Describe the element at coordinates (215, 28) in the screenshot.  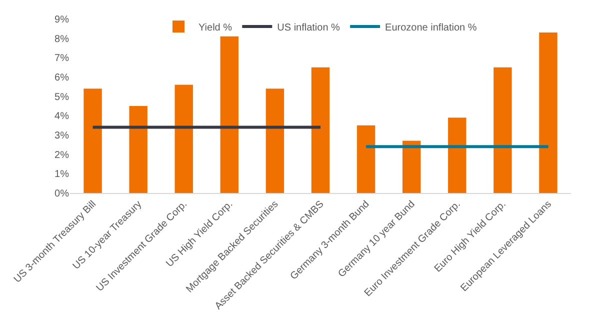
I see `legend-label: Yield %` at that location.